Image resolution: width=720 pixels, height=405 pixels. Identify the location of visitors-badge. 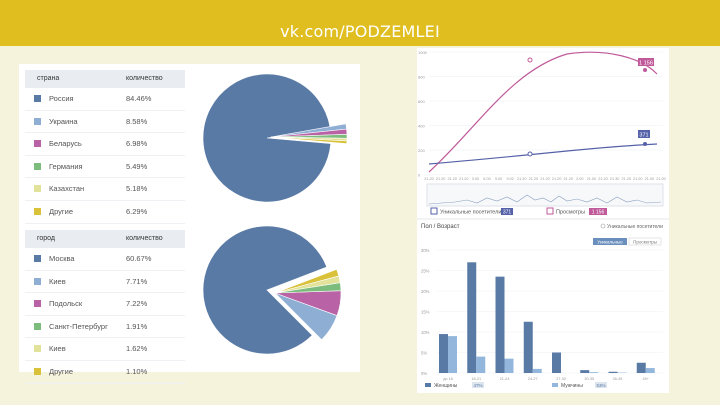
(507, 211).